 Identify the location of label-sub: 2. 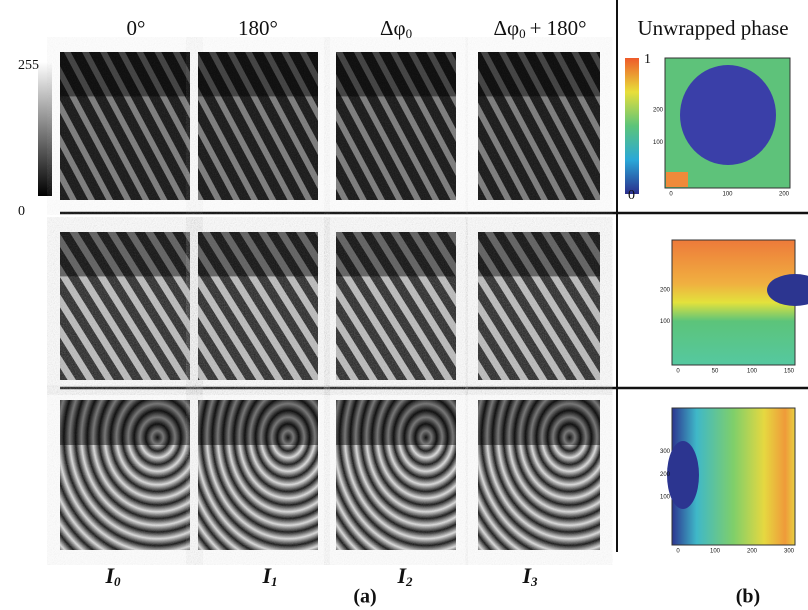
(409, 581).